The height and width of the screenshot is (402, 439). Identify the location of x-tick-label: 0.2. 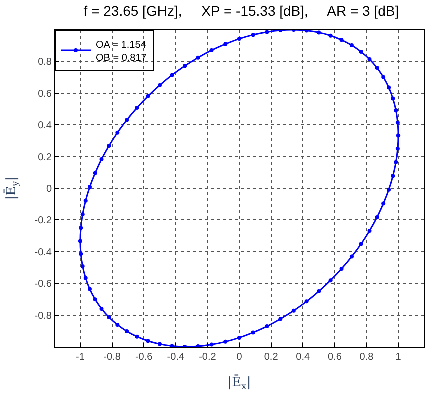
(271, 357).